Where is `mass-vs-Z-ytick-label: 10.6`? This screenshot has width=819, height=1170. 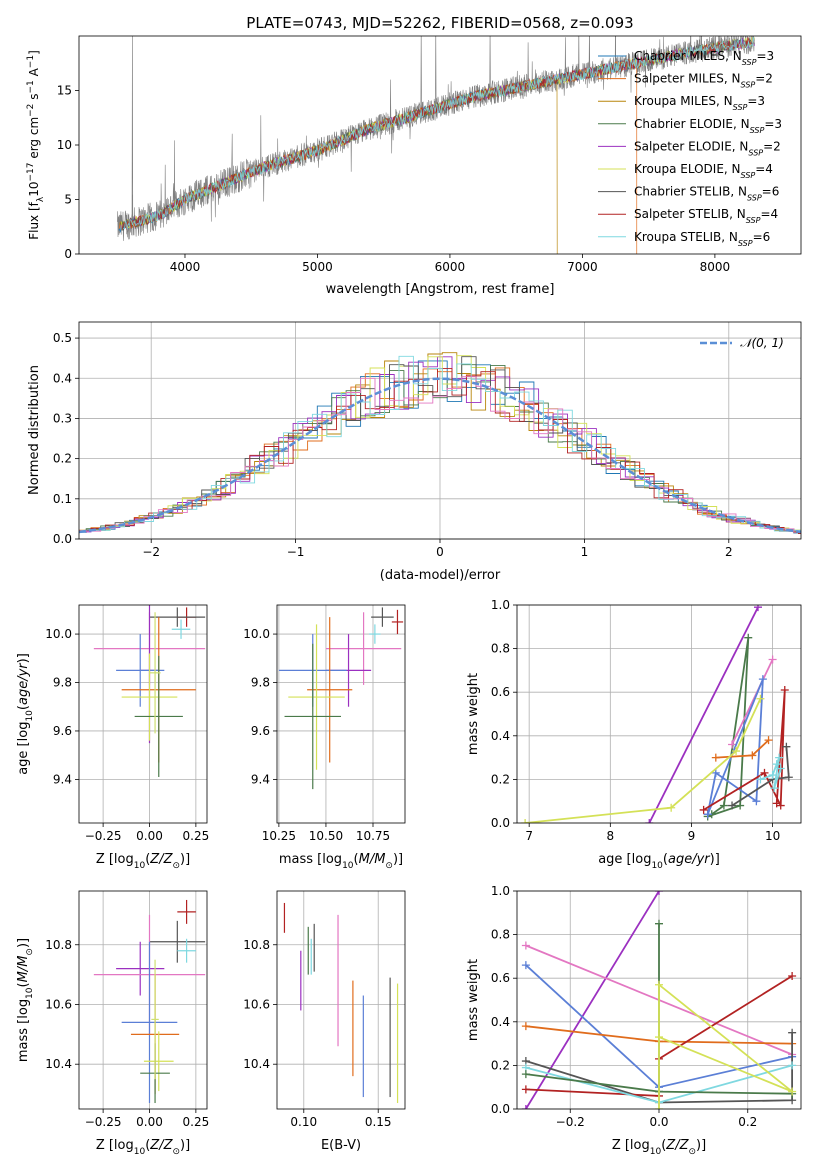 mass-vs-Z-ytick-label: 10.6 is located at coordinates (58, 1004).